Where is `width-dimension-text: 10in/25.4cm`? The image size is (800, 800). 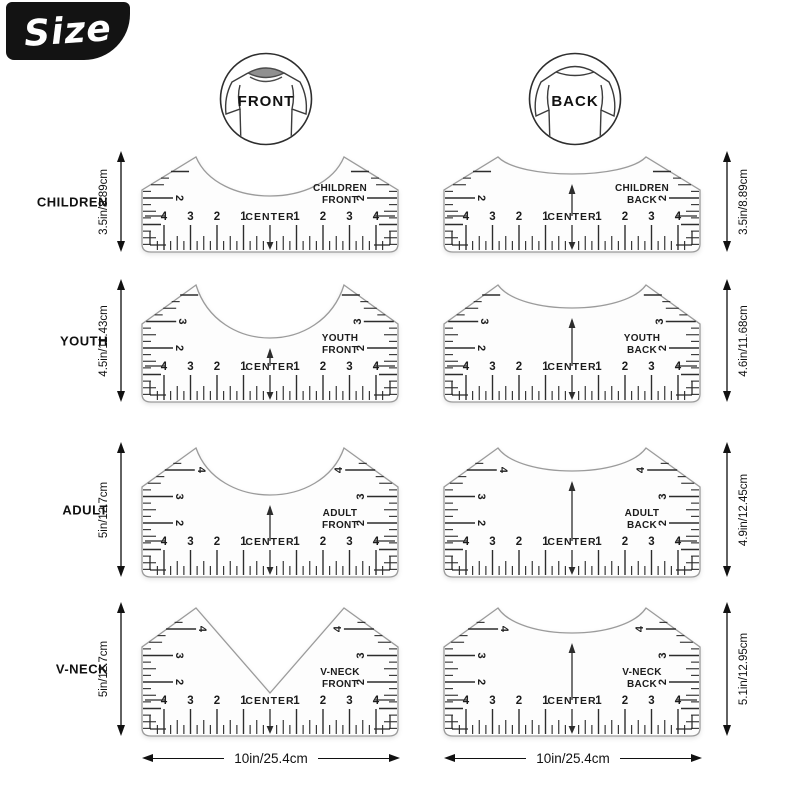 width-dimension-text: 10in/25.4cm is located at coordinates (573, 758).